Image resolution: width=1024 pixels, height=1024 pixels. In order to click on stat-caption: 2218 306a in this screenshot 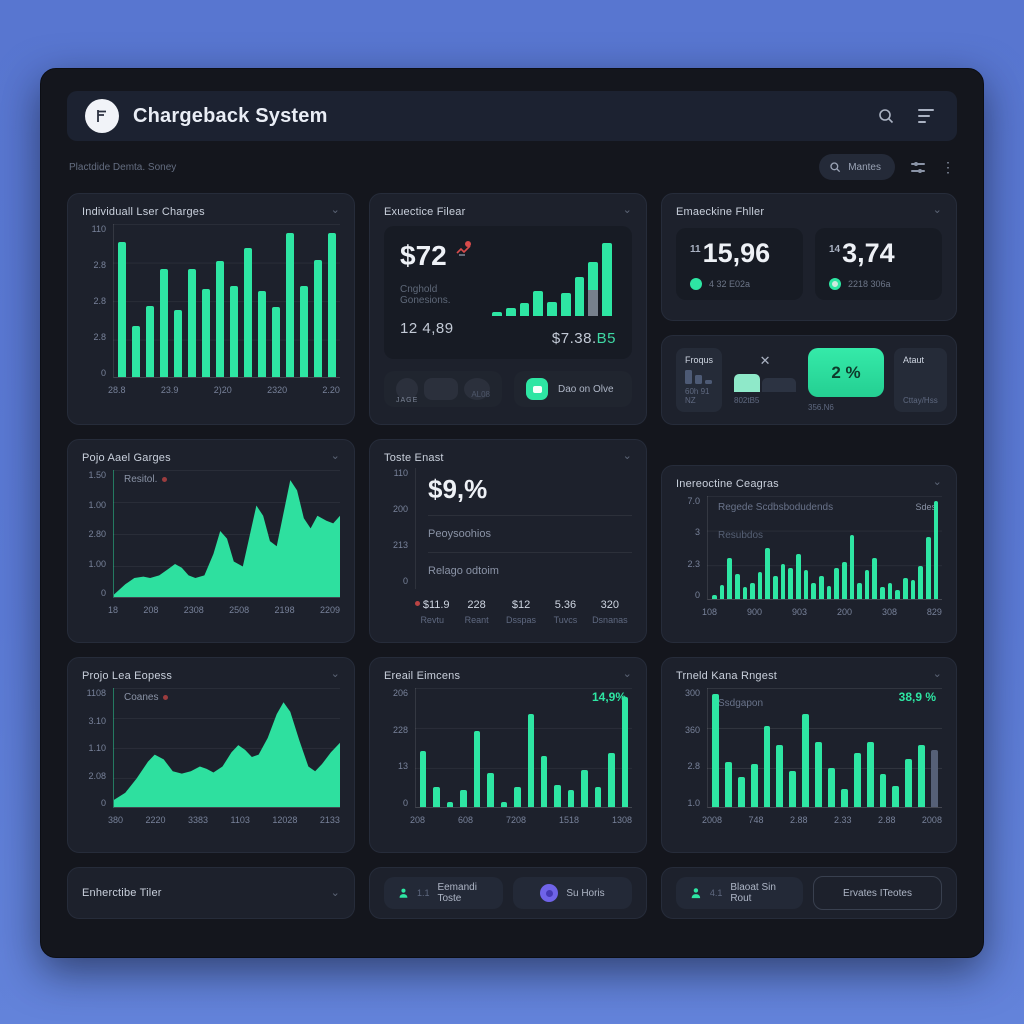, I will do `click(869, 284)`.